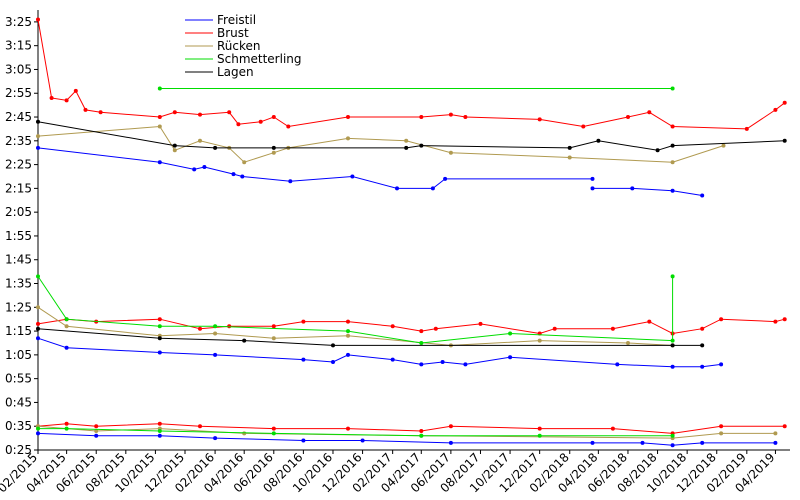 The height and width of the screenshot is (500, 800). What do you see at coordinates (233, 33) in the screenshot?
I see `legend-label: Brust` at bounding box center [233, 33].